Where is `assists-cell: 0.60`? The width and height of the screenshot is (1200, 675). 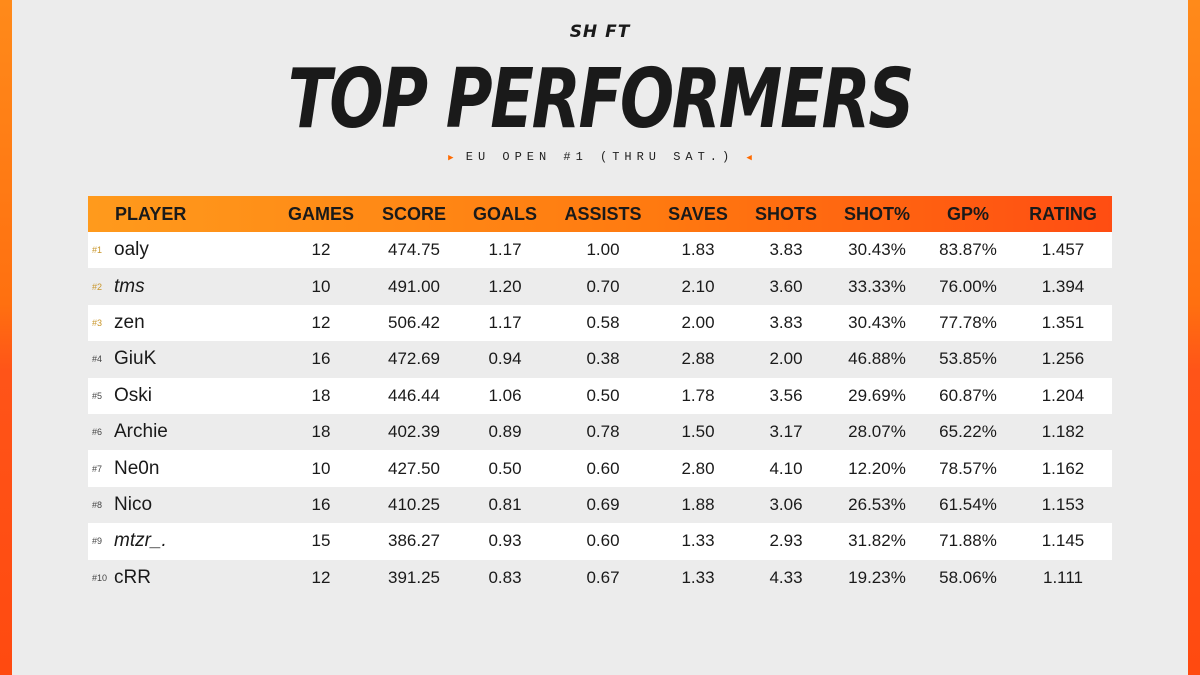
assists-cell: 0.60 is located at coordinates (603, 468).